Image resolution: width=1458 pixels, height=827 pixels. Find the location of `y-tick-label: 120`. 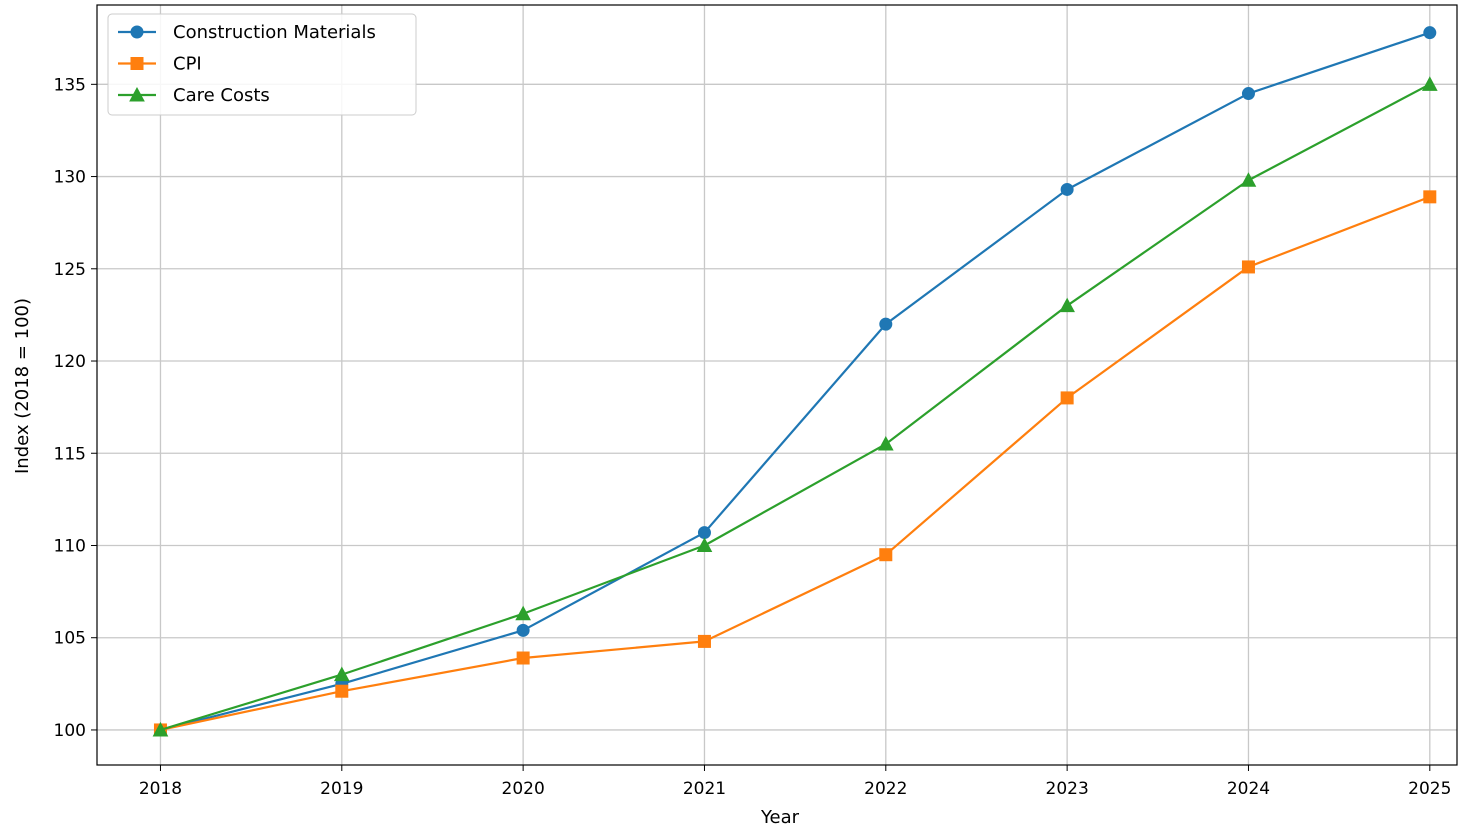

y-tick-label: 120 is located at coordinates (70, 362).